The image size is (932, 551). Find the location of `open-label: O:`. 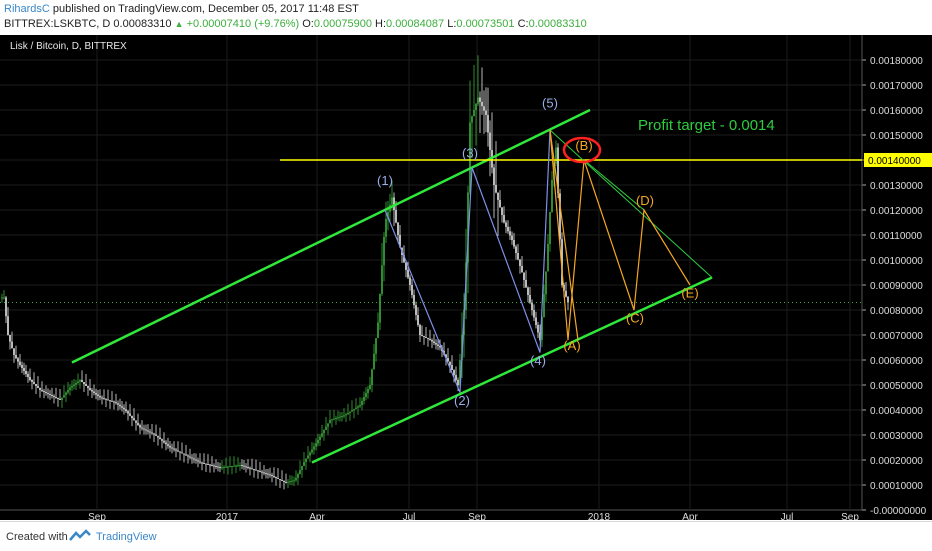

open-label: O: is located at coordinates (308, 24).